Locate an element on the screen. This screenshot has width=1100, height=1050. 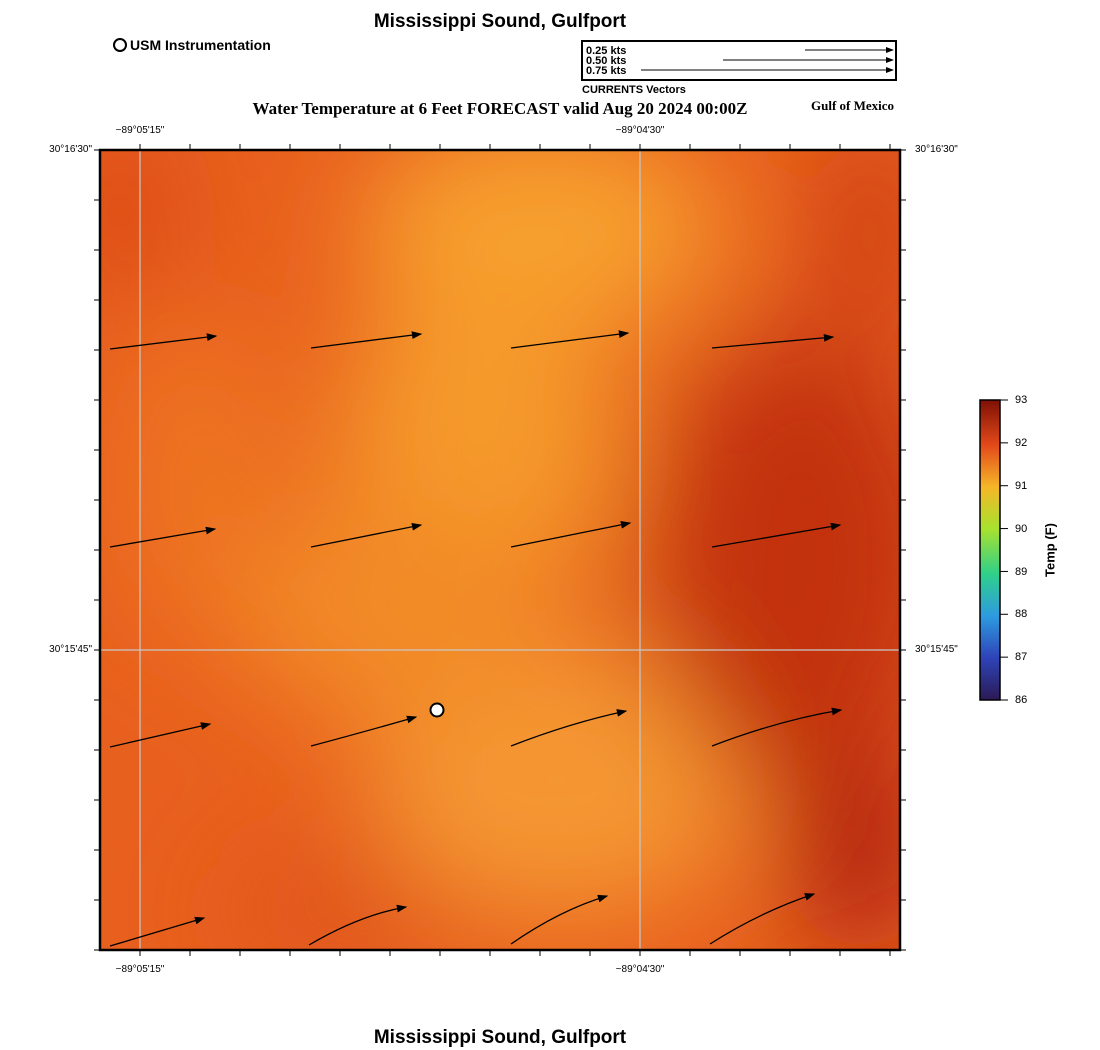
hot-zone-northeast is located at coordinates (855, 245).